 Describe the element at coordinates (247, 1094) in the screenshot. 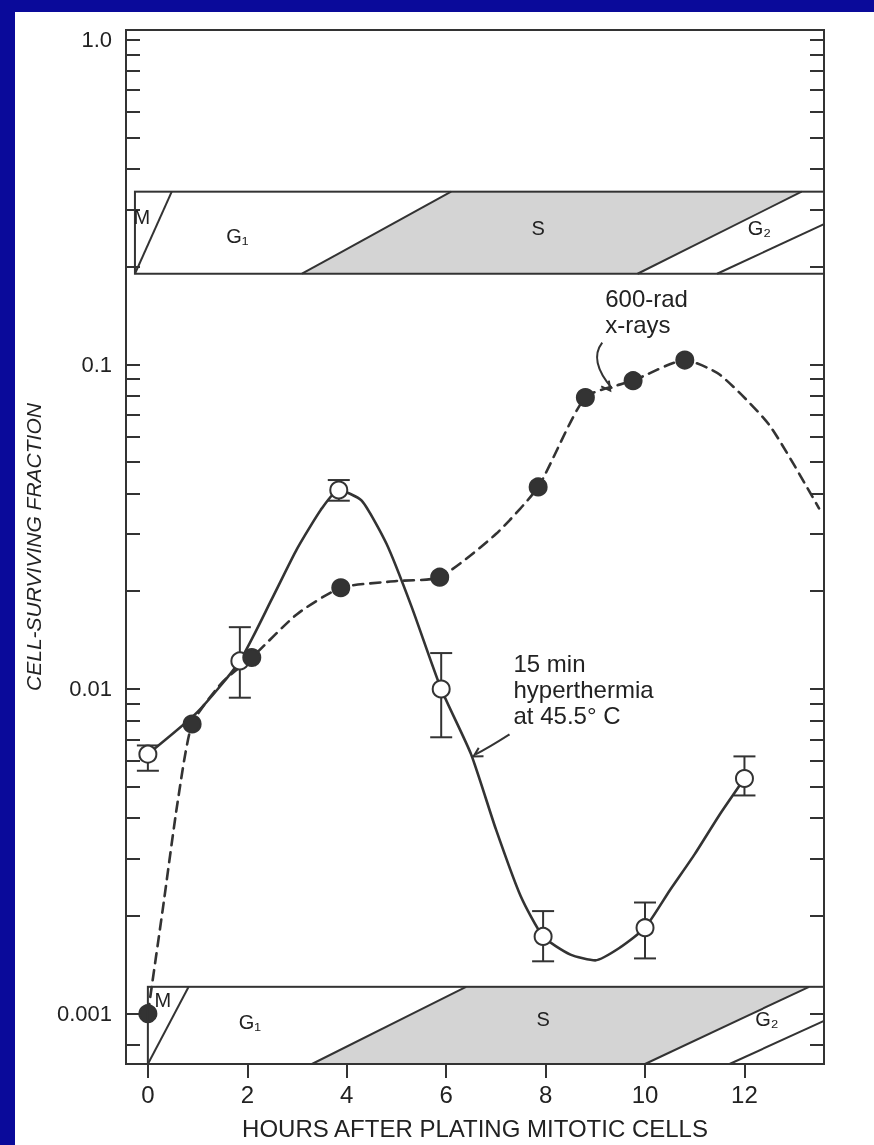

I see `x-tick-label: 2` at that location.